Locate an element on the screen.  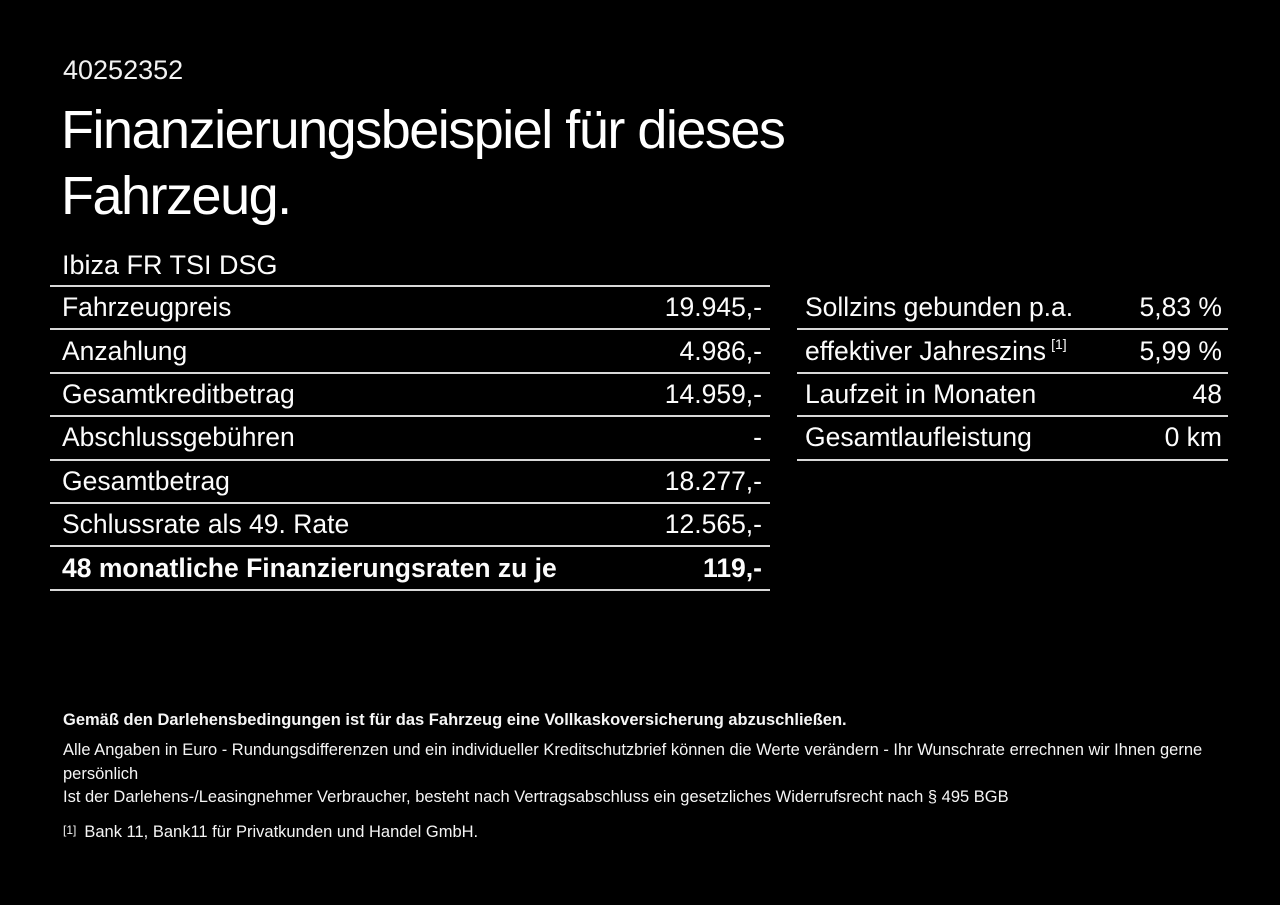
row-value: 48 is located at coordinates (1207, 393).